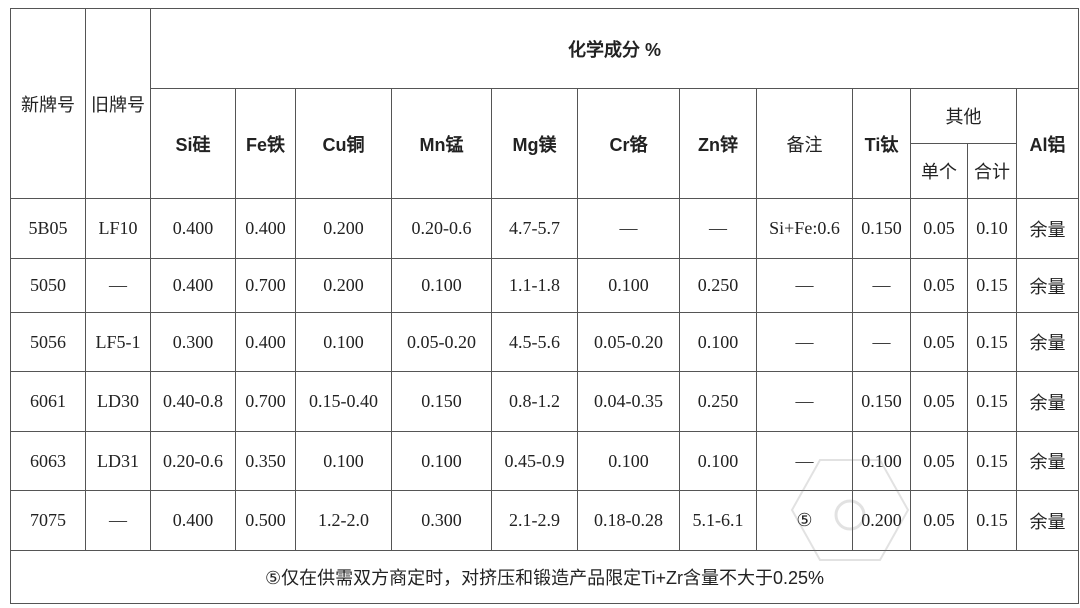  I want to click on table-cell: 1.1-1.8, so click(534, 285).